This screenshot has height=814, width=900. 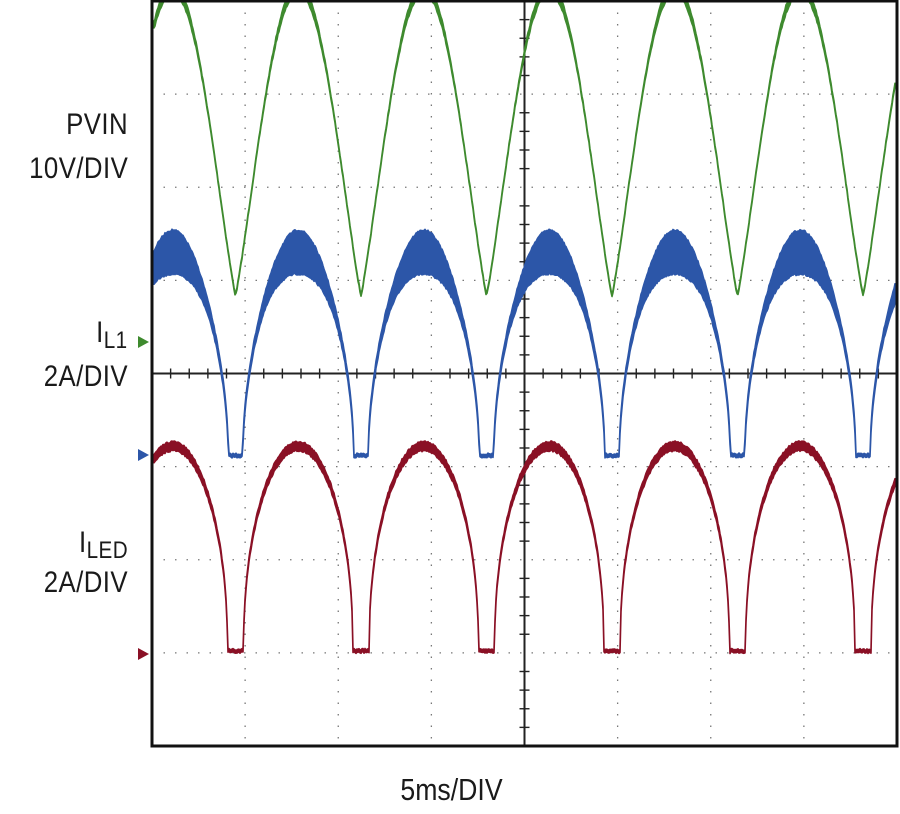 What do you see at coordinates (143, 498) in the screenshot?
I see `ground-markers` at bounding box center [143, 498].